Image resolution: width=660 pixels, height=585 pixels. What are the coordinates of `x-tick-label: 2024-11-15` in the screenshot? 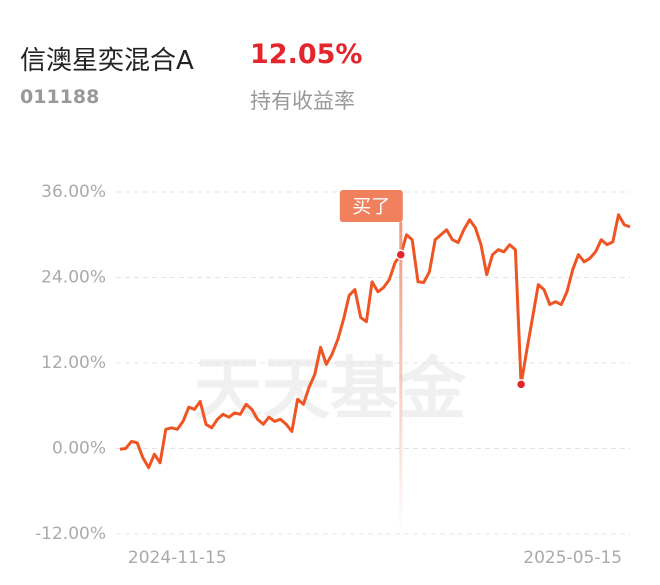 It's located at (177, 558).